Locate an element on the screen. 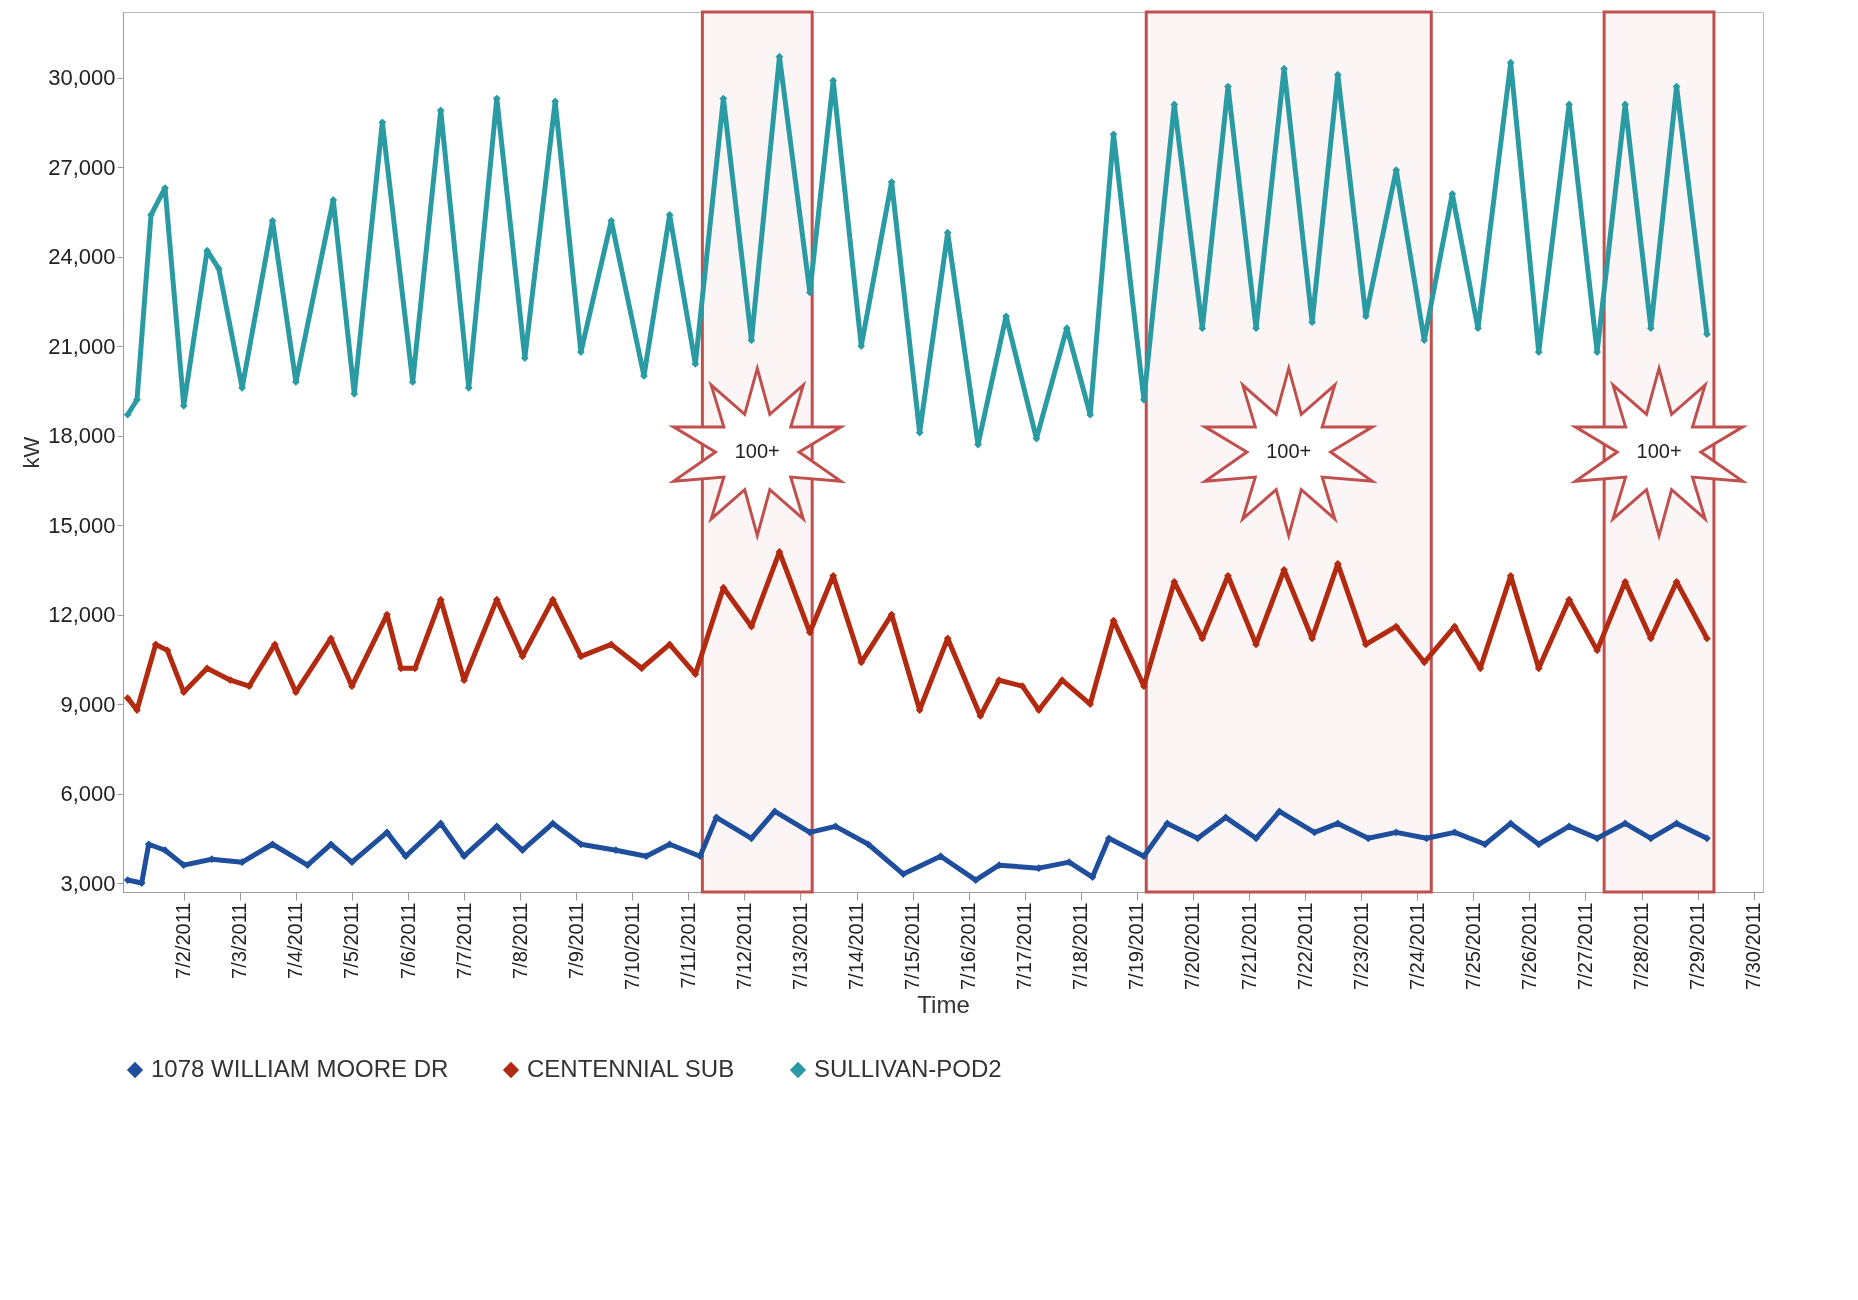 This screenshot has height=1300, width=1858. y-tick-label: 30,000 is located at coordinates (82, 78).